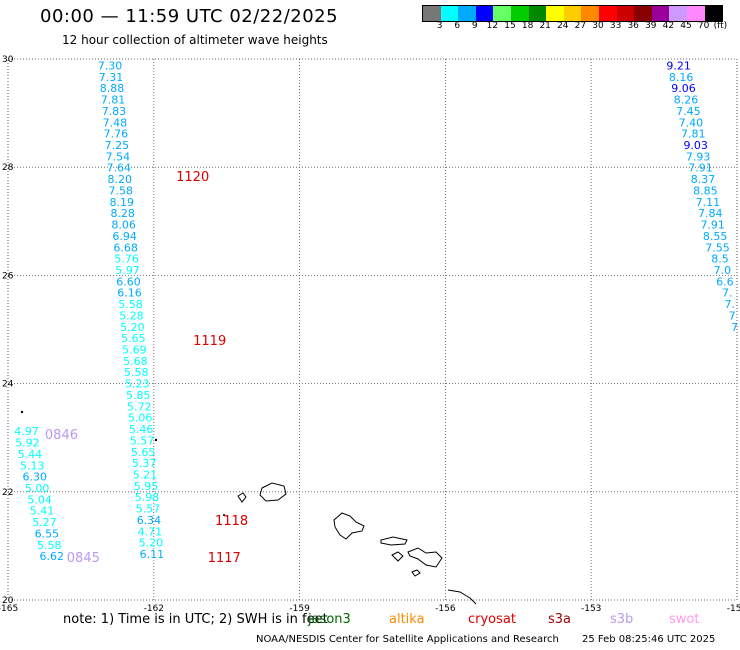 The image size is (740, 650). Describe the element at coordinates (397, 556) in the screenshot. I see `lanai-island` at that location.